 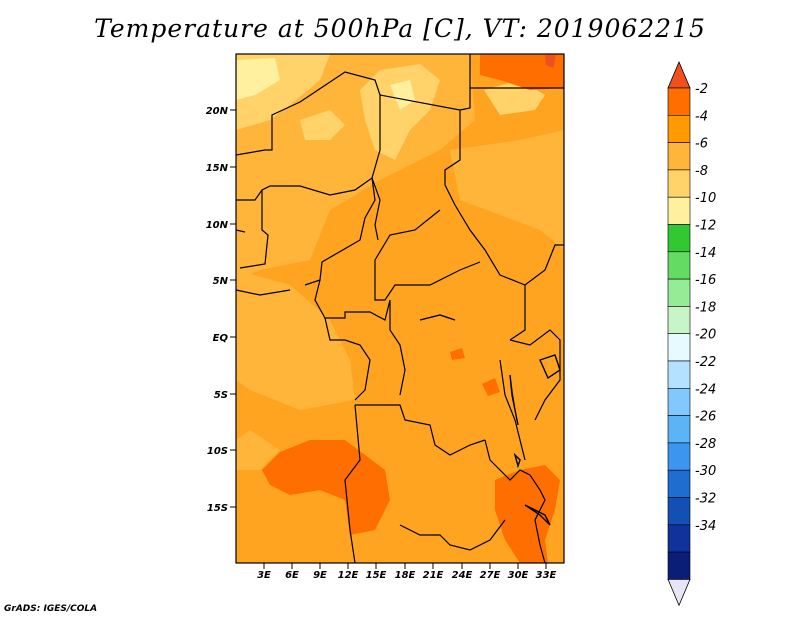 What do you see at coordinates (292, 575) in the screenshot?
I see `lon-label-6e: 6E` at bounding box center [292, 575].